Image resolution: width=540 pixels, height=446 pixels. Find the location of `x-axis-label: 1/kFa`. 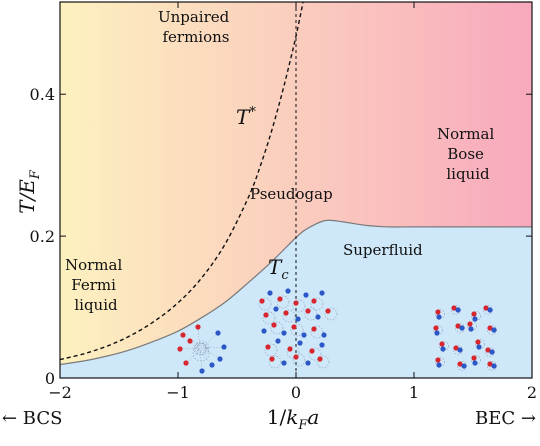

x-axis-label: 1/kFa is located at coordinates (293, 419).